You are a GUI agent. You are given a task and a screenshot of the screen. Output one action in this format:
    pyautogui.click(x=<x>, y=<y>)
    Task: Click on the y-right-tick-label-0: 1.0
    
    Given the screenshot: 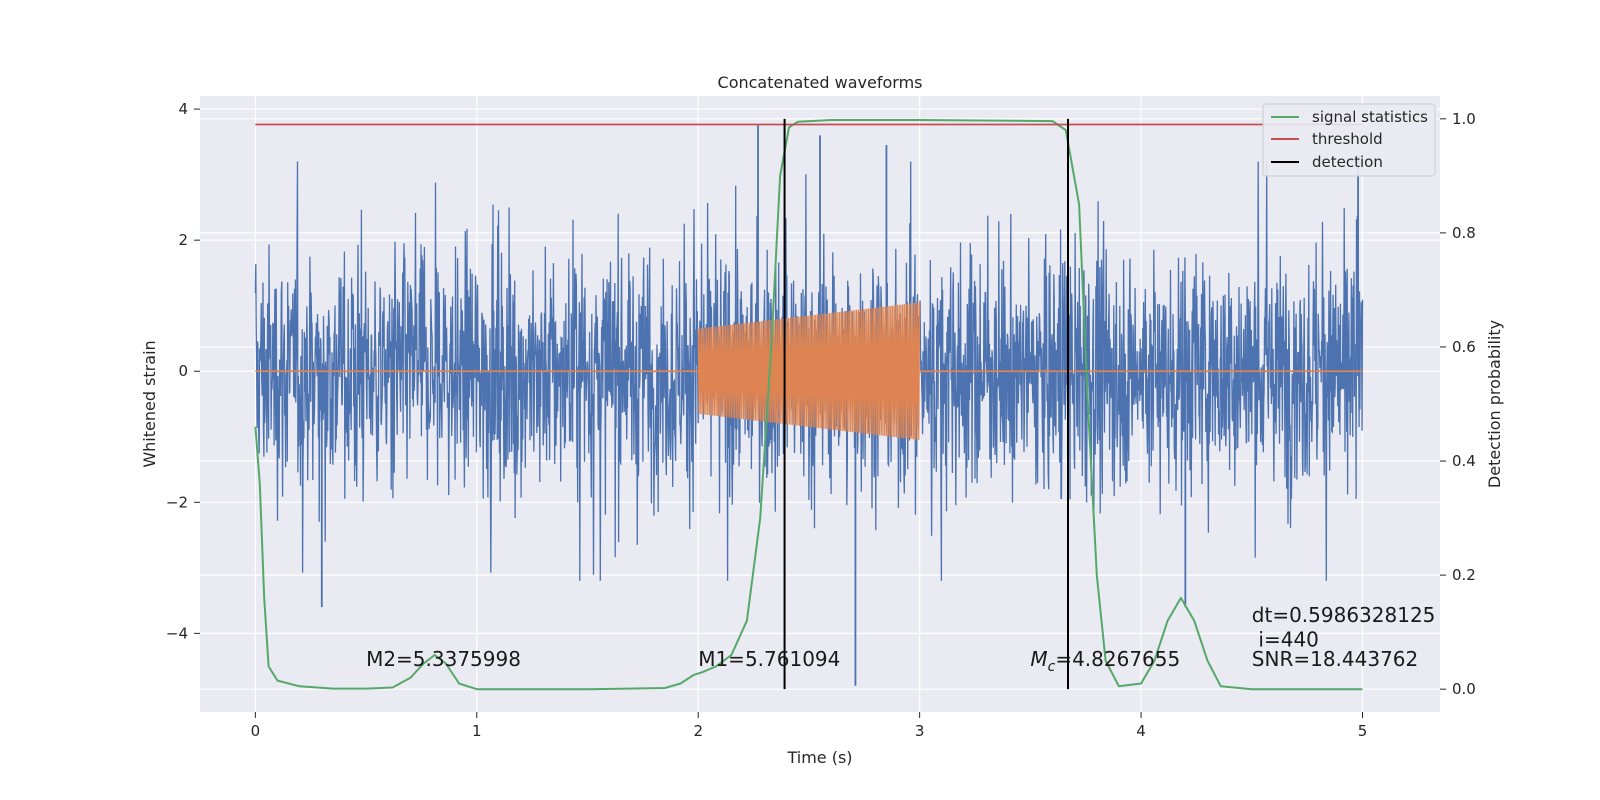 What is the action you would take?
    pyautogui.click(x=1464, y=119)
    